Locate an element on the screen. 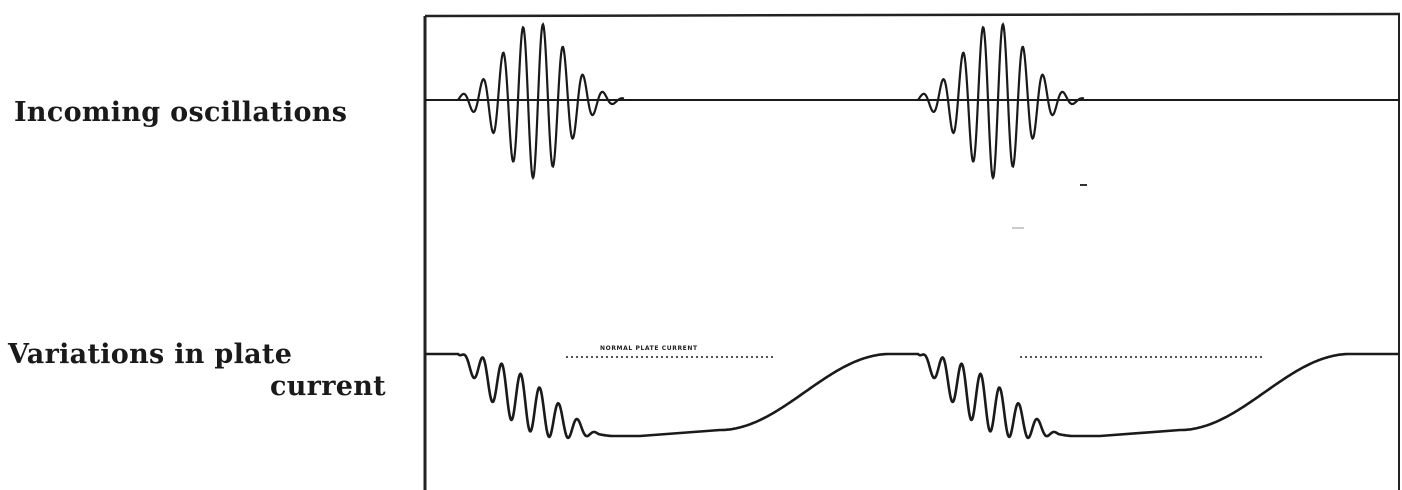 Image resolution: width=1402 pixels, height=490 pixels. frame-top-border is located at coordinates (912, 15).